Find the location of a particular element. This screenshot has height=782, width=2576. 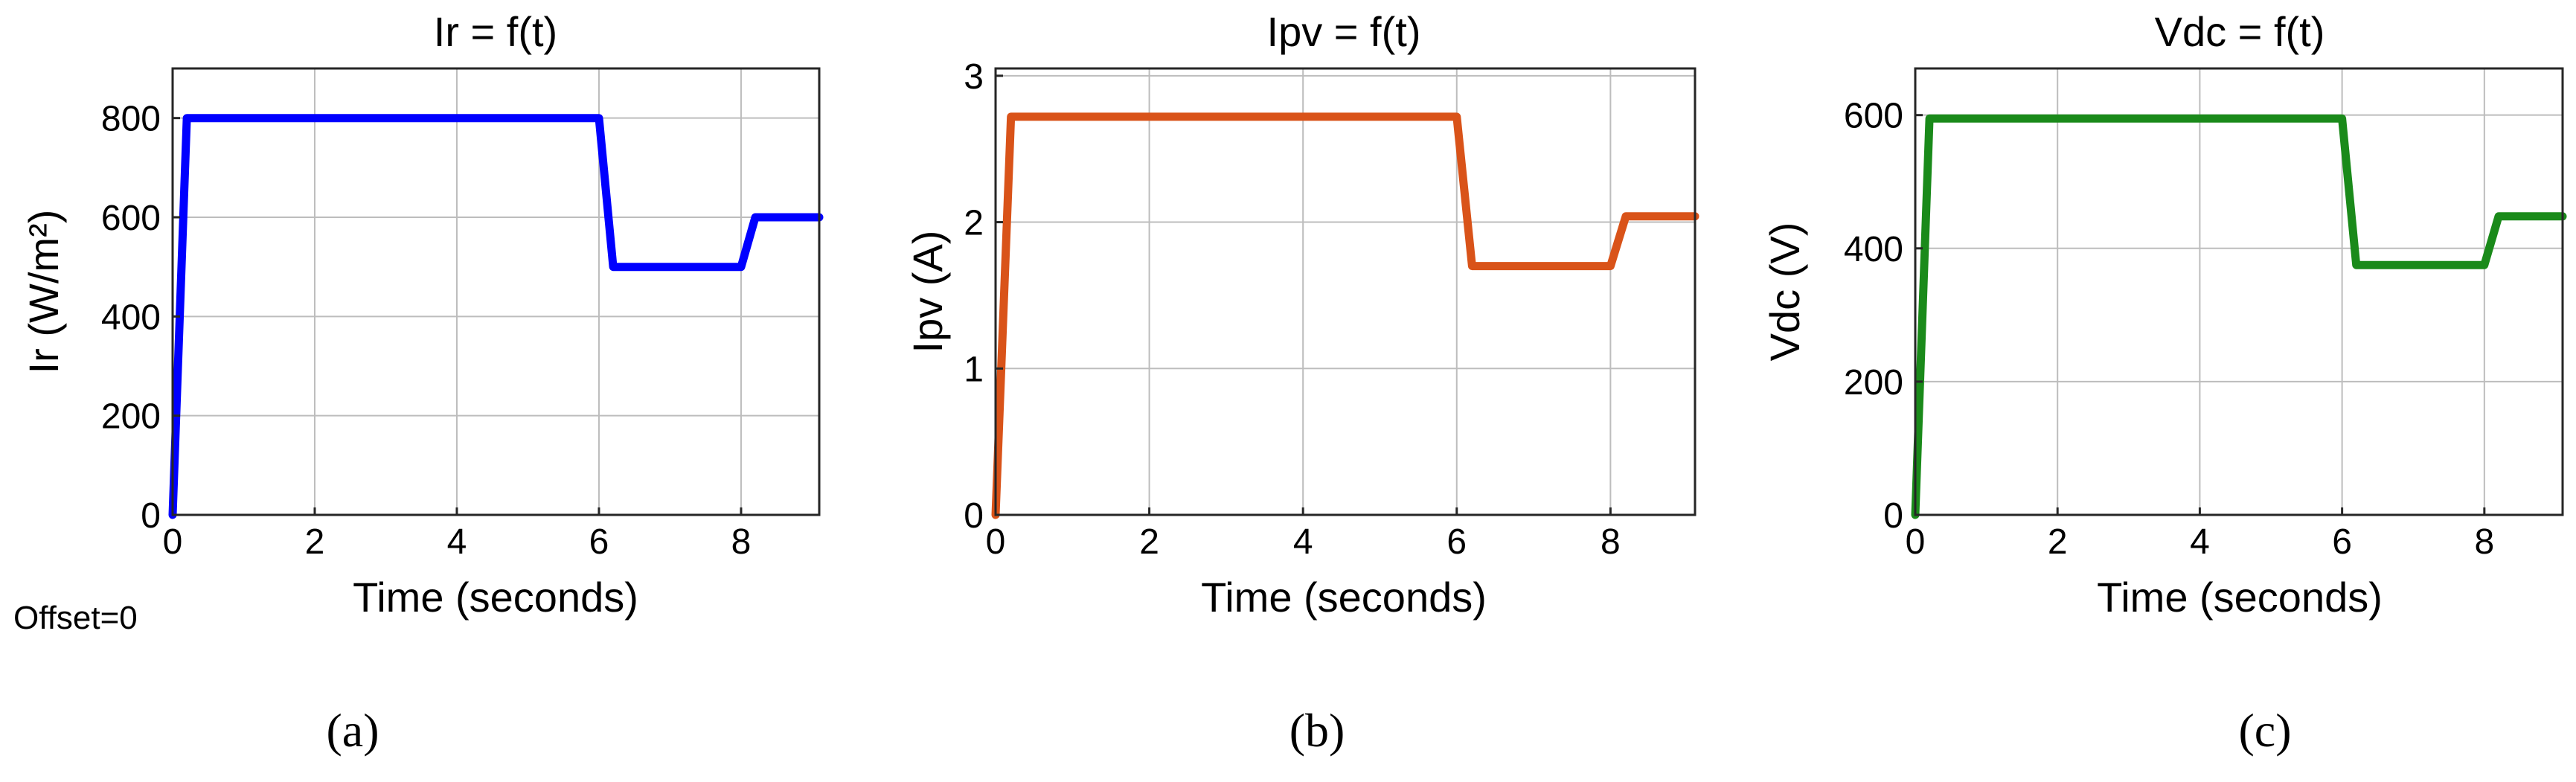

series-line-c is located at coordinates (2239, 316).